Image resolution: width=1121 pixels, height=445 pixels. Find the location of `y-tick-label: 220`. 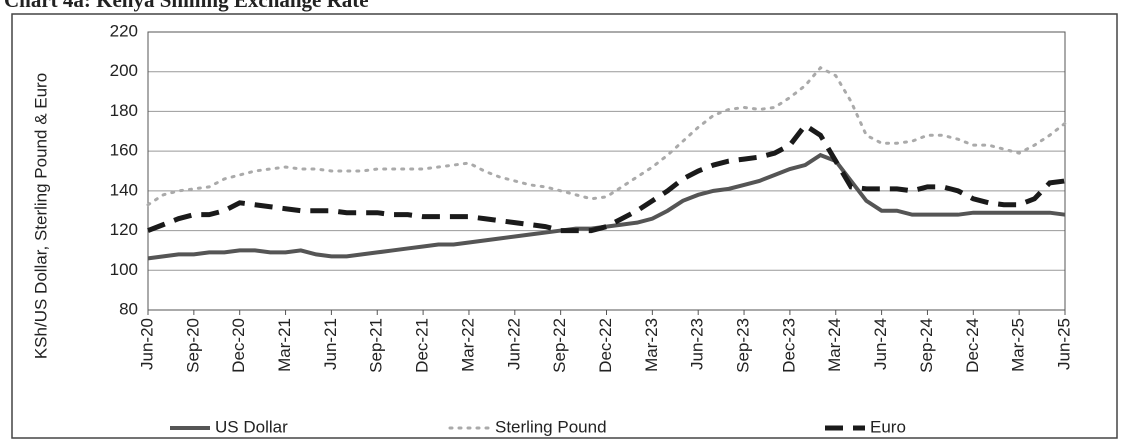

y-tick-label: 220 is located at coordinates (124, 30).